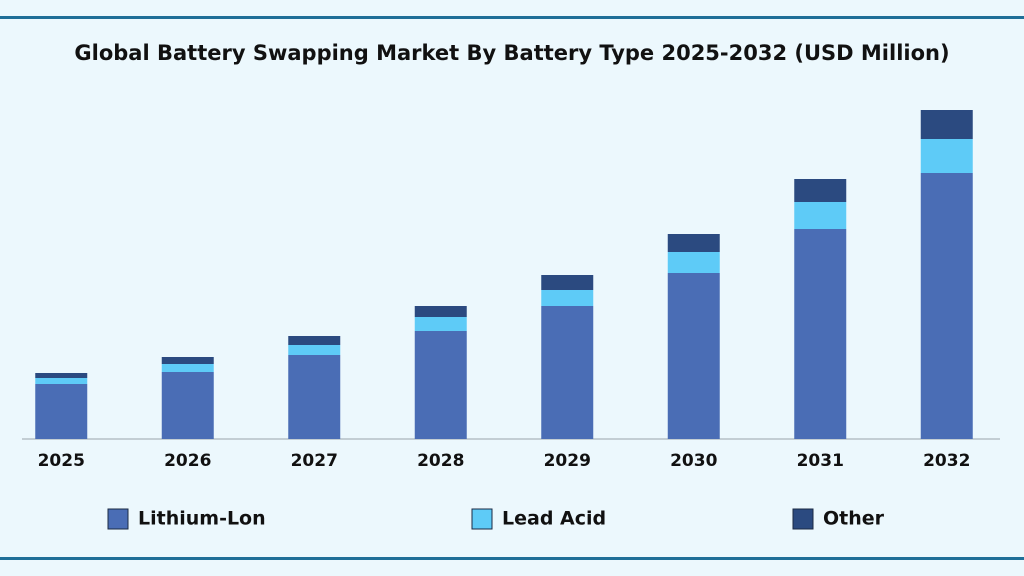  Describe the element at coordinates (946, 461) in the screenshot. I see `x-tick-label: 2032` at that location.